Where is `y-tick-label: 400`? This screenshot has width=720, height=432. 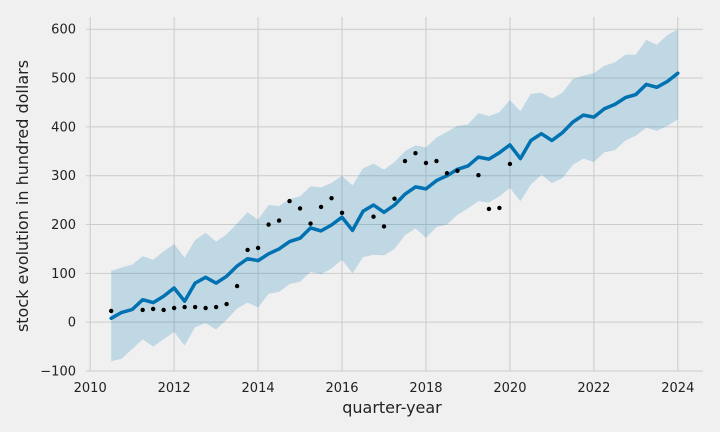
y-tick-label: 400 is located at coordinates (63, 127).